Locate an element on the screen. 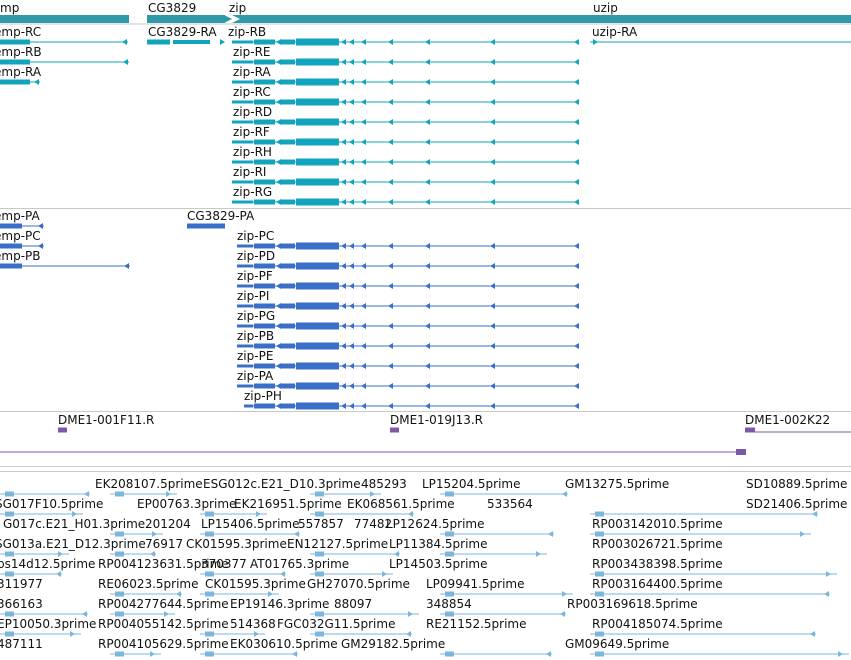 Image resolution: width=851 pixels, height=660 pixels. est-label: RP003438398.5prime is located at coordinates (657, 564).